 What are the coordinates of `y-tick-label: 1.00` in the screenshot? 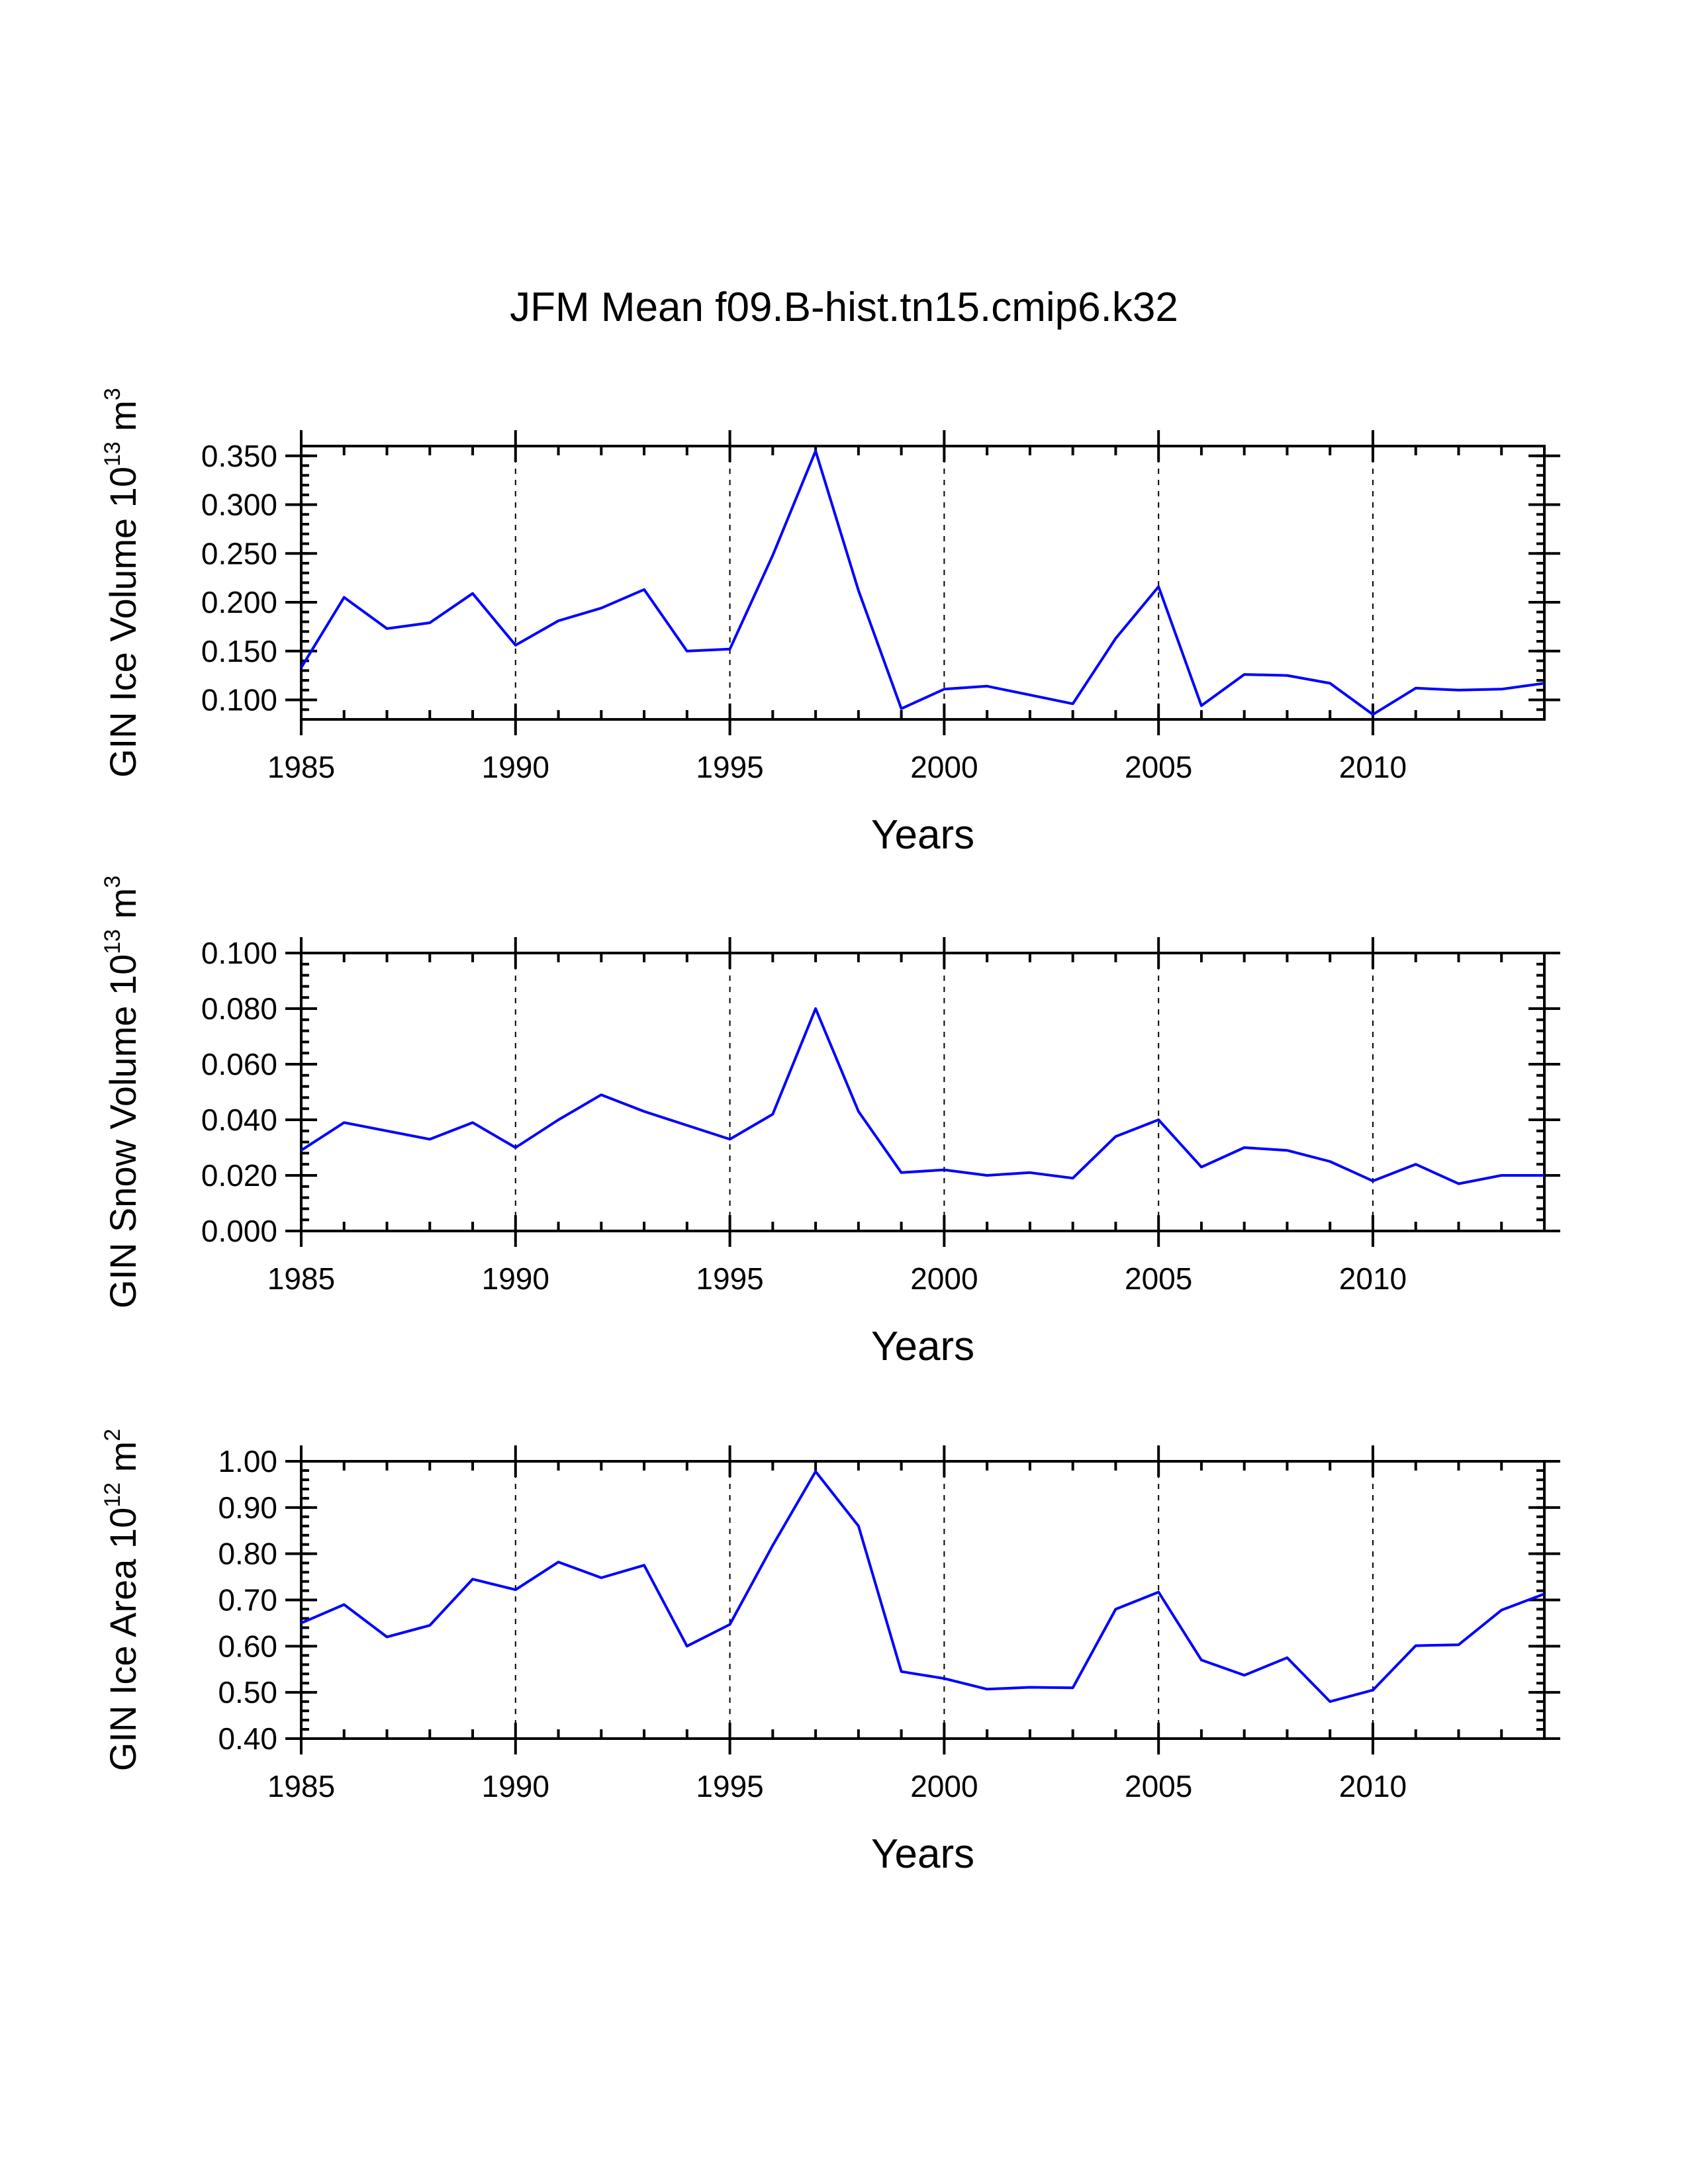 It's located at (247, 1462).